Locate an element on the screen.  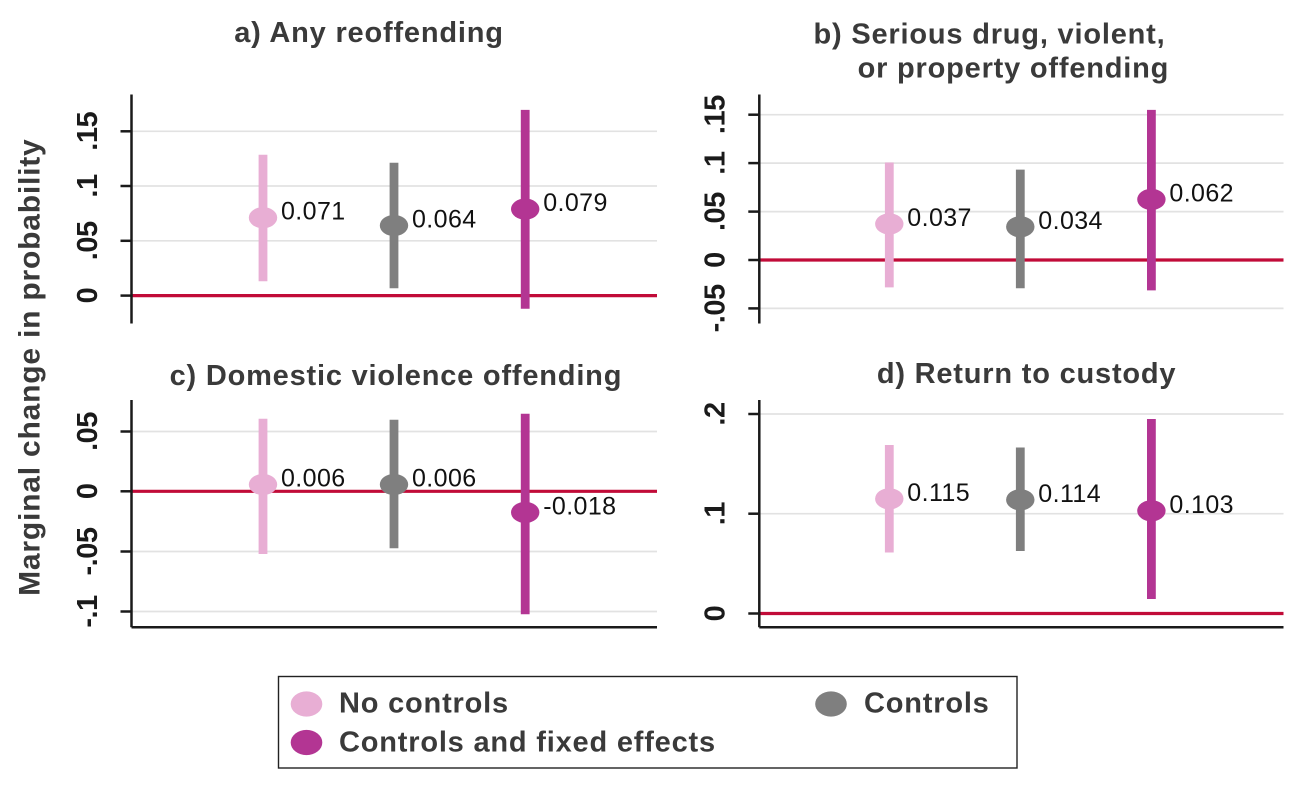
svg-text: Controls is located at coordinates (927, 704).